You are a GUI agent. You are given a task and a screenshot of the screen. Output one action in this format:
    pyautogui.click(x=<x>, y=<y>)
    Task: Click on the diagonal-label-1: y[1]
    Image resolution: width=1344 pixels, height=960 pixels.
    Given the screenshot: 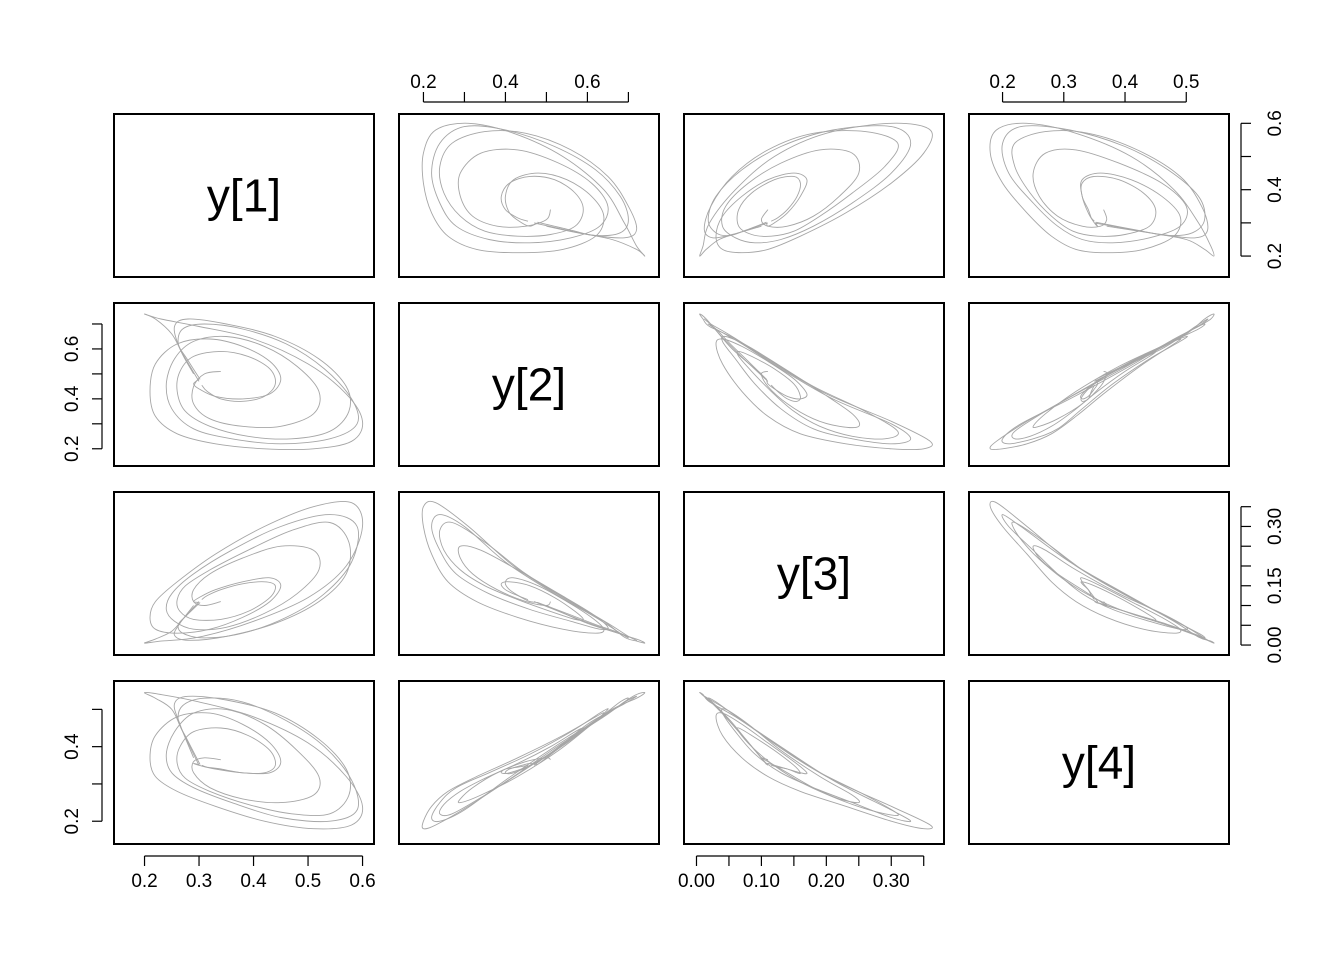 What is the action you would take?
    pyautogui.click(x=244, y=196)
    